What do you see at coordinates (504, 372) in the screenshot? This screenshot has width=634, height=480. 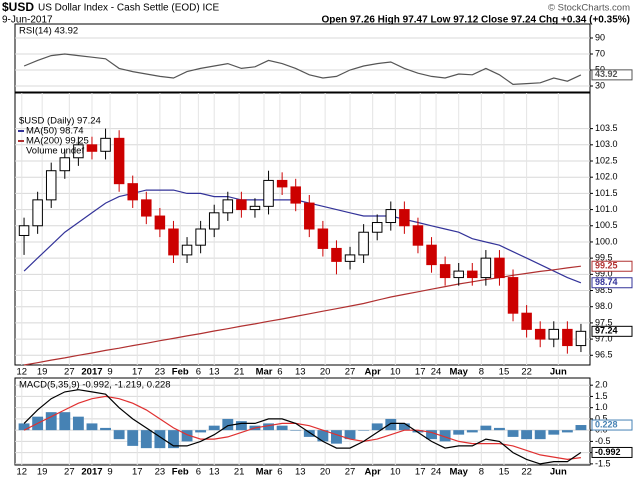 I see `x-tick-label: 15` at bounding box center [504, 372].